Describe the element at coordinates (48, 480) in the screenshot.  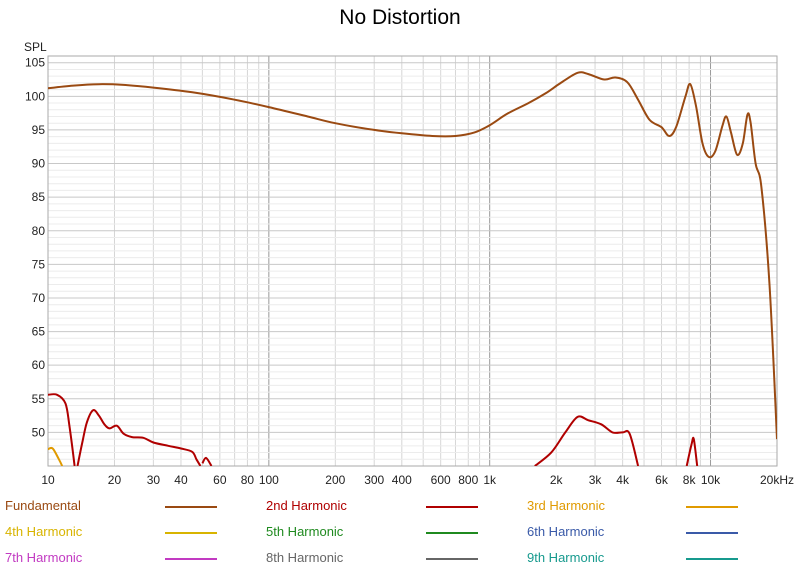
I see `x-tick-label: 10` at that location.